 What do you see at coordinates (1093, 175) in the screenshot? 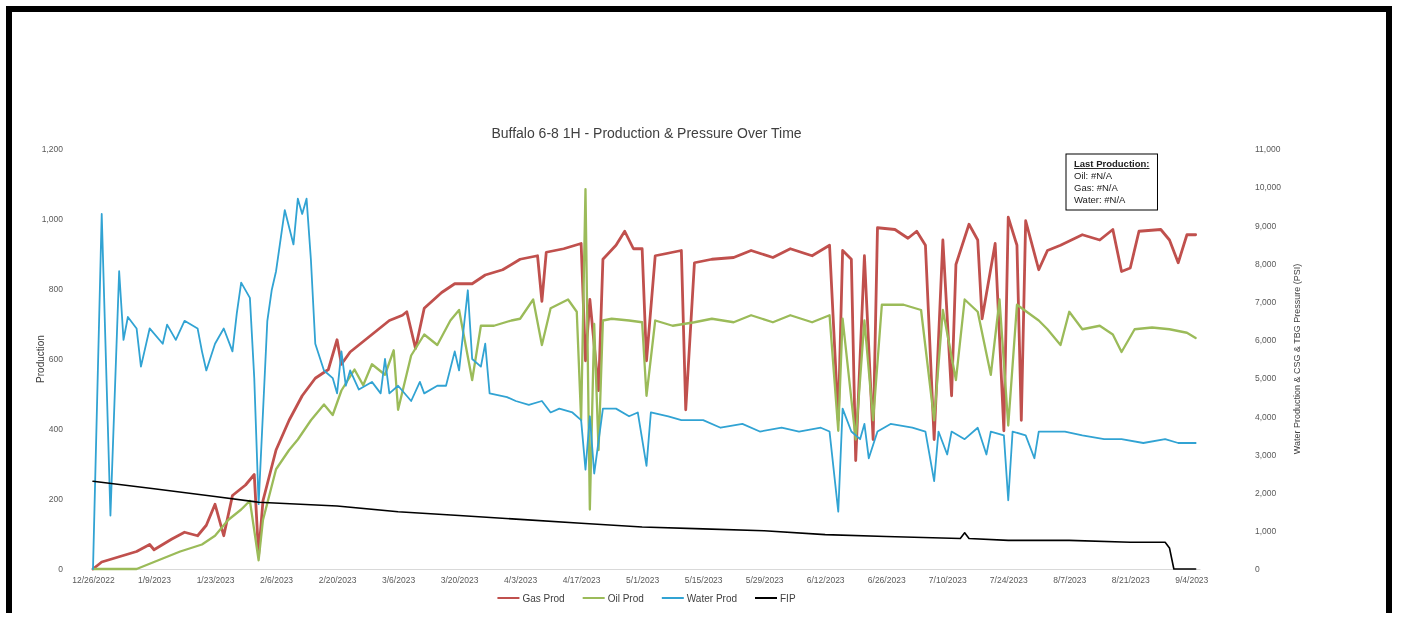
I see `annotation: Oil: #N/A` at bounding box center [1093, 175].